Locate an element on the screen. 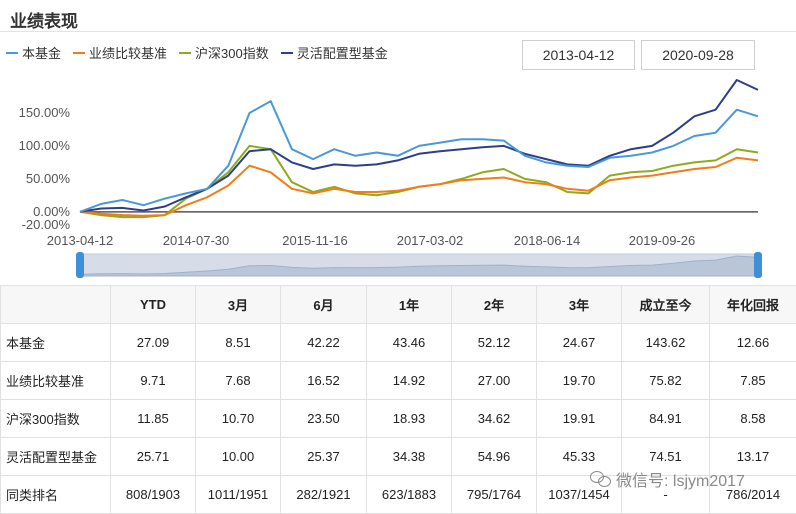  table-cell: 34.38 is located at coordinates (409, 456).